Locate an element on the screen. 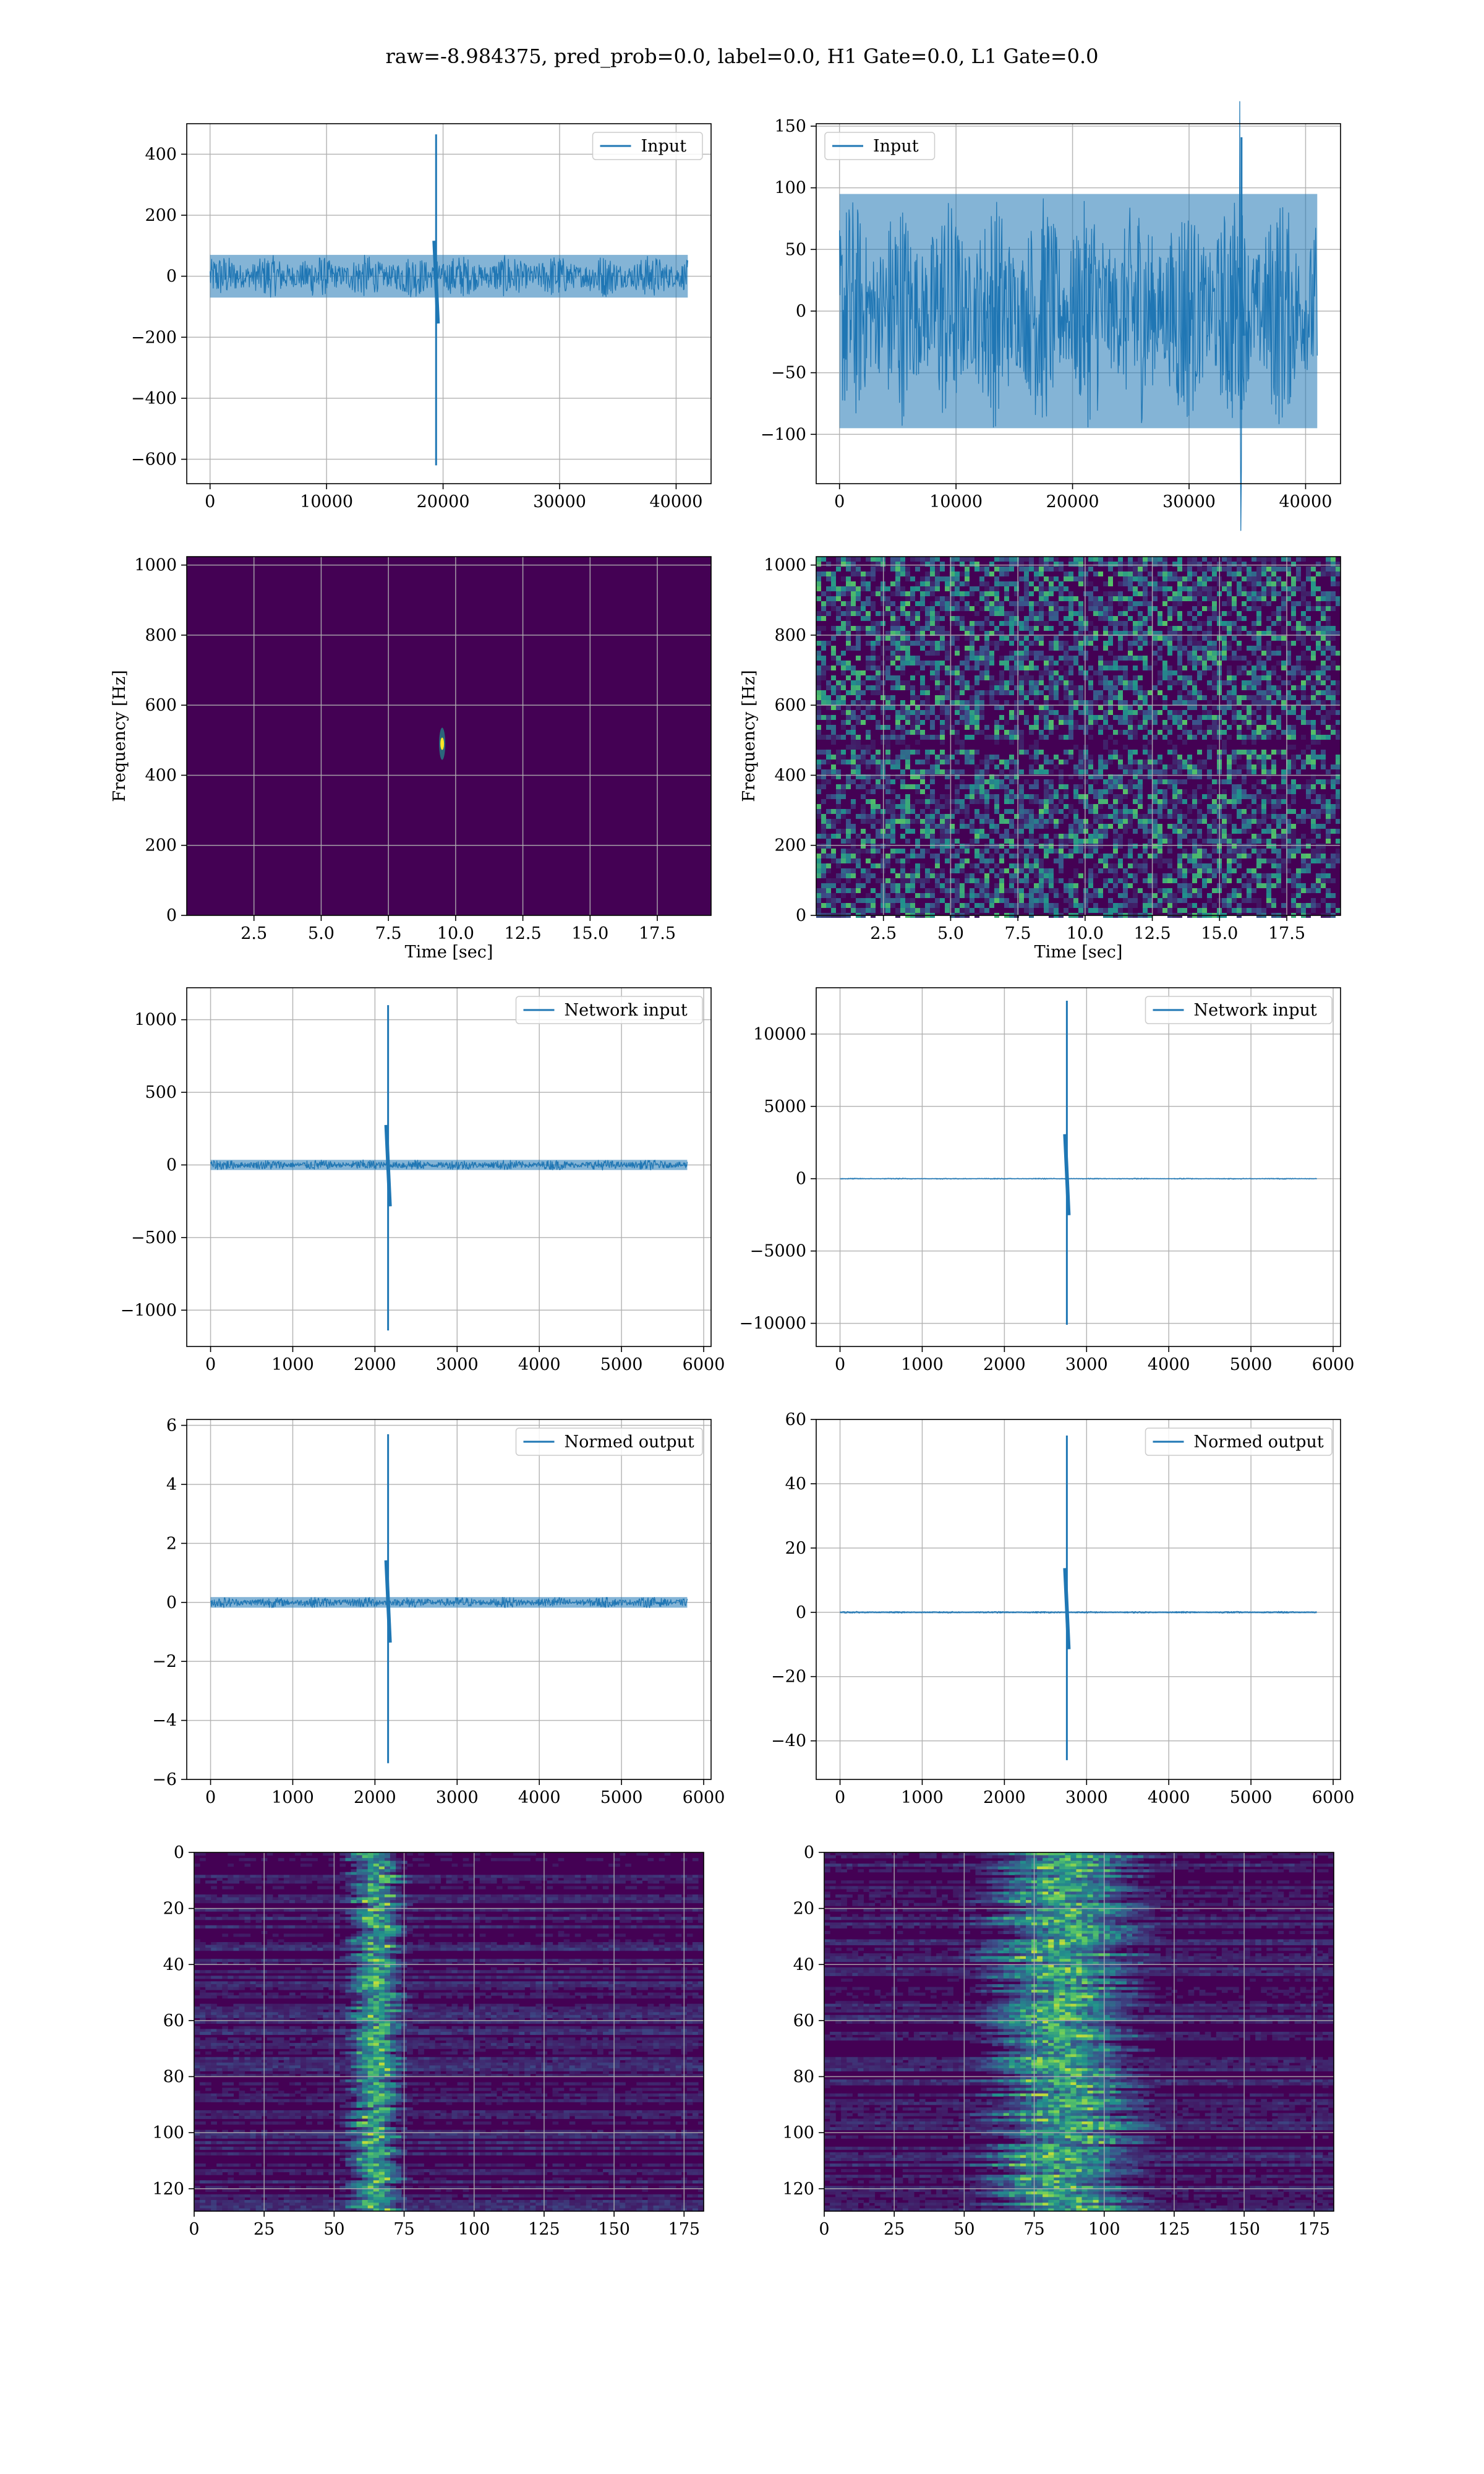 This screenshot has height=2474, width=1484. input-right-ytick-label-4: 100 is located at coordinates (790, 189).